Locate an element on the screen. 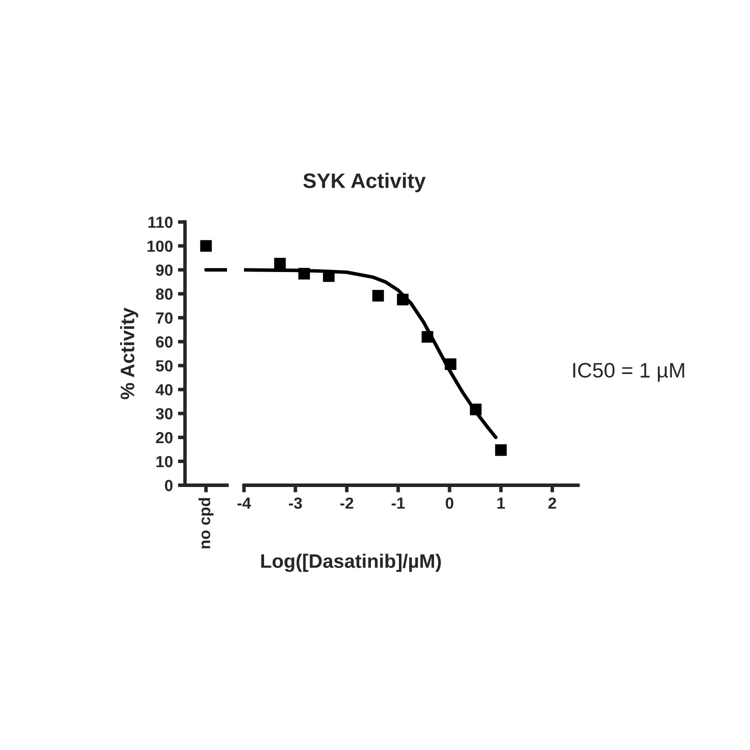 This screenshot has height=750, width=750. x-tick-label: -3 is located at coordinates (295, 503).